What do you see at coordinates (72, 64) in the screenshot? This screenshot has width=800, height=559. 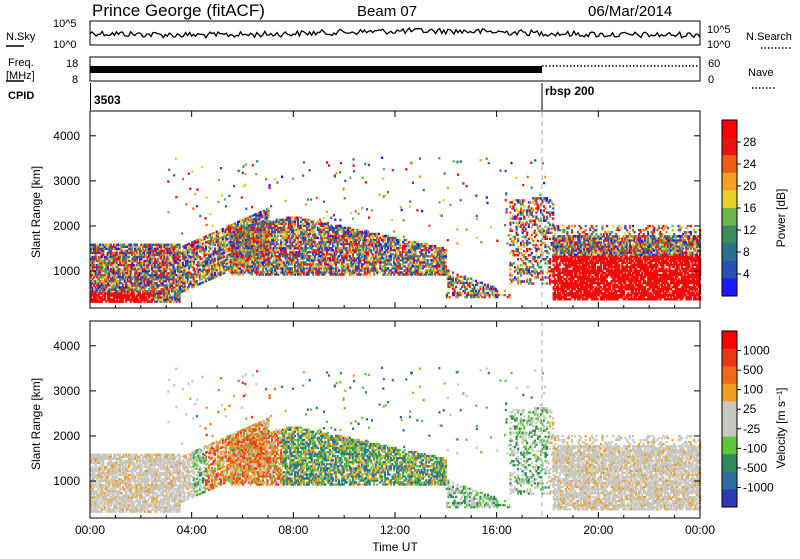 I see `freq-tick-top: 18` at bounding box center [72, 64].